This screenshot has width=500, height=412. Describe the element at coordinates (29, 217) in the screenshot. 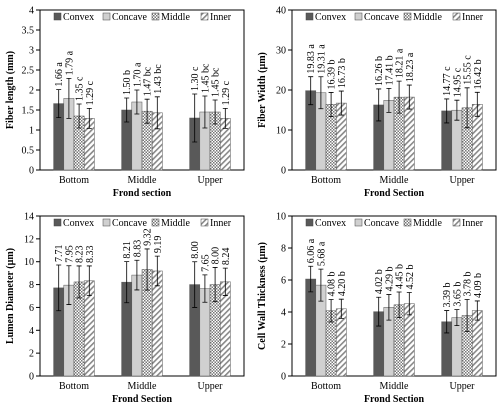

I see `y-tick-label: 14` at that location.